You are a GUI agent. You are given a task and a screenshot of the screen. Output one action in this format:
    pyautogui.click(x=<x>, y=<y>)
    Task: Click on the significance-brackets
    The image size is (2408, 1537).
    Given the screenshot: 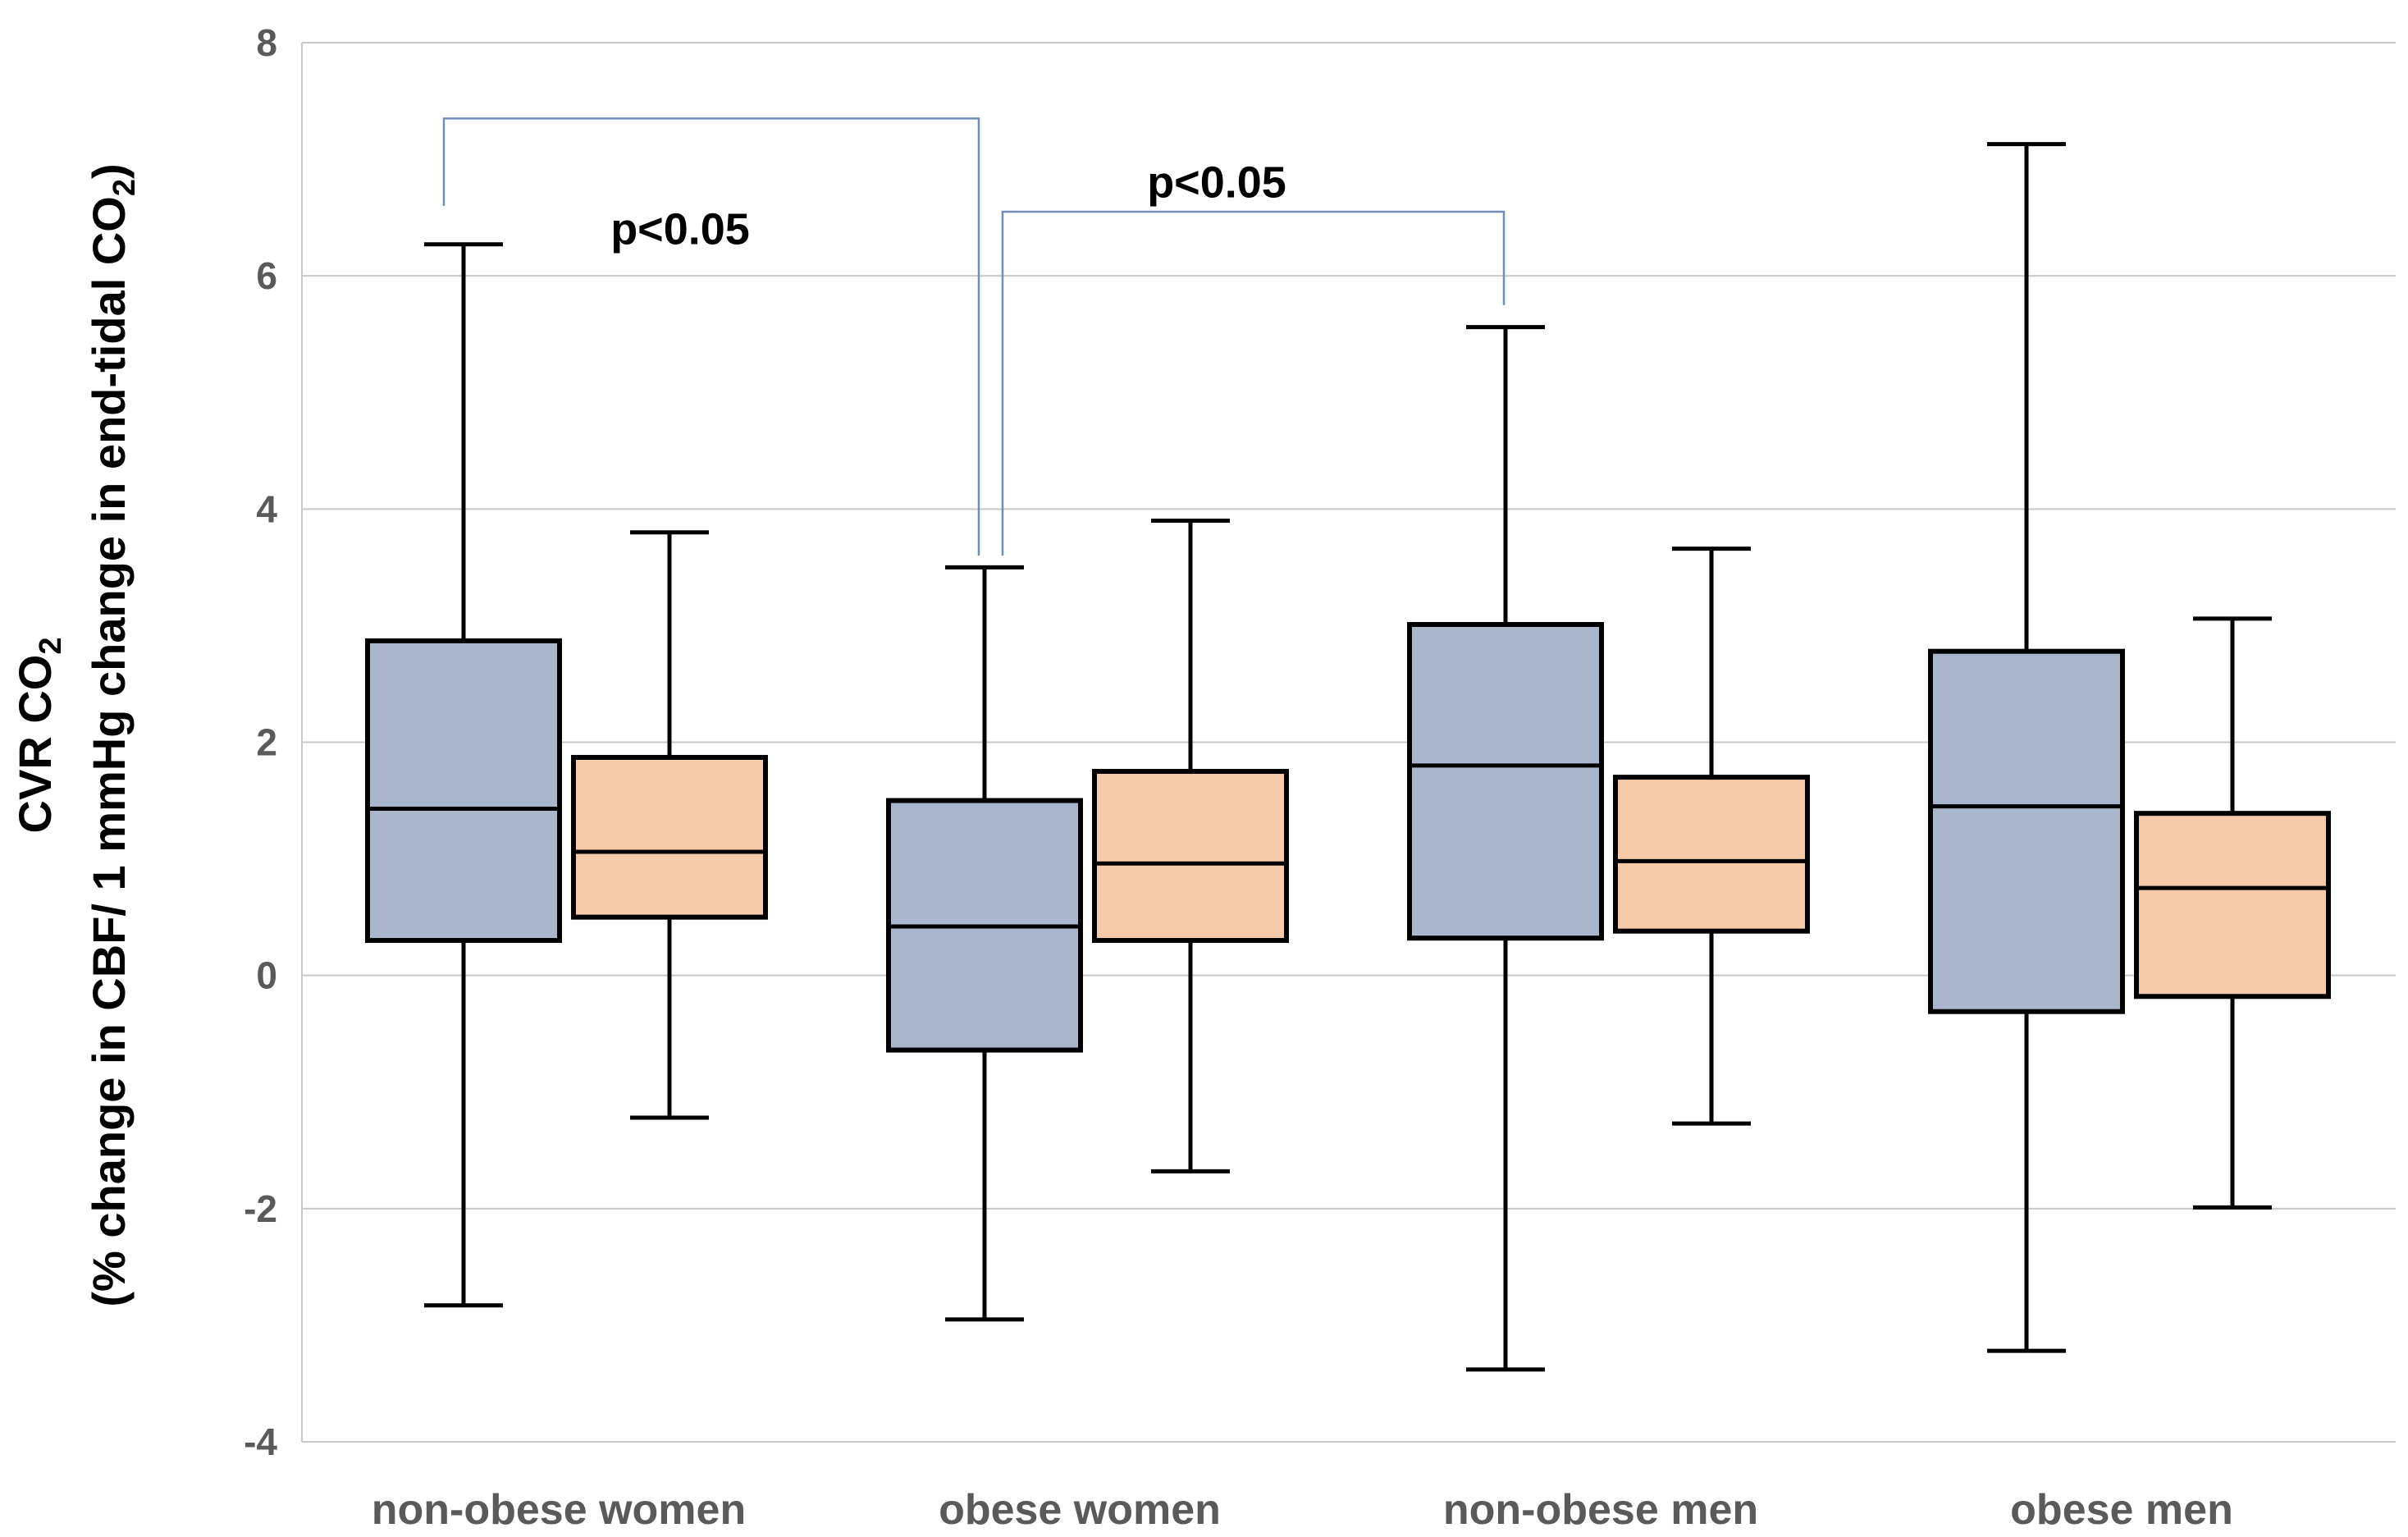 What is the action you would take?
    pyautogui.click(x=974, y=336)
    